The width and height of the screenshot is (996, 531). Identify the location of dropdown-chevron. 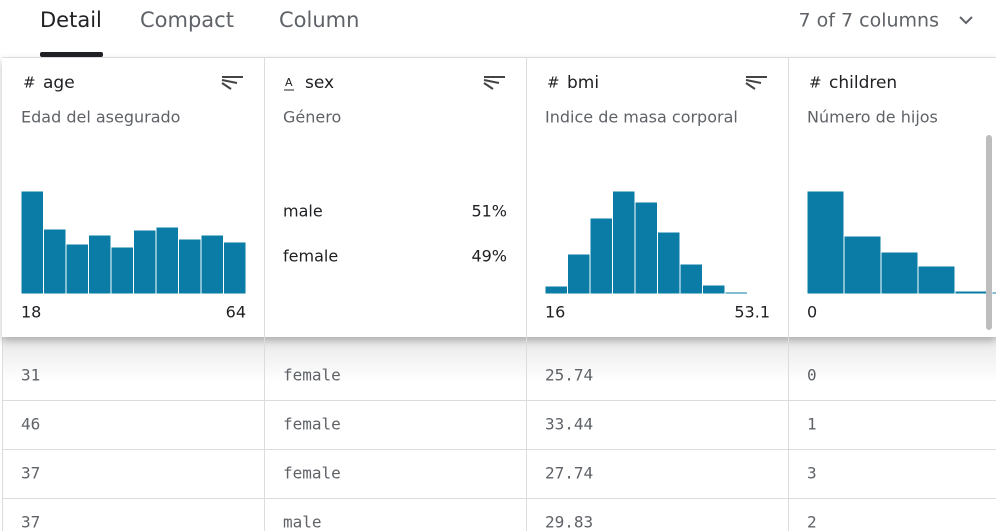
(966, 20).